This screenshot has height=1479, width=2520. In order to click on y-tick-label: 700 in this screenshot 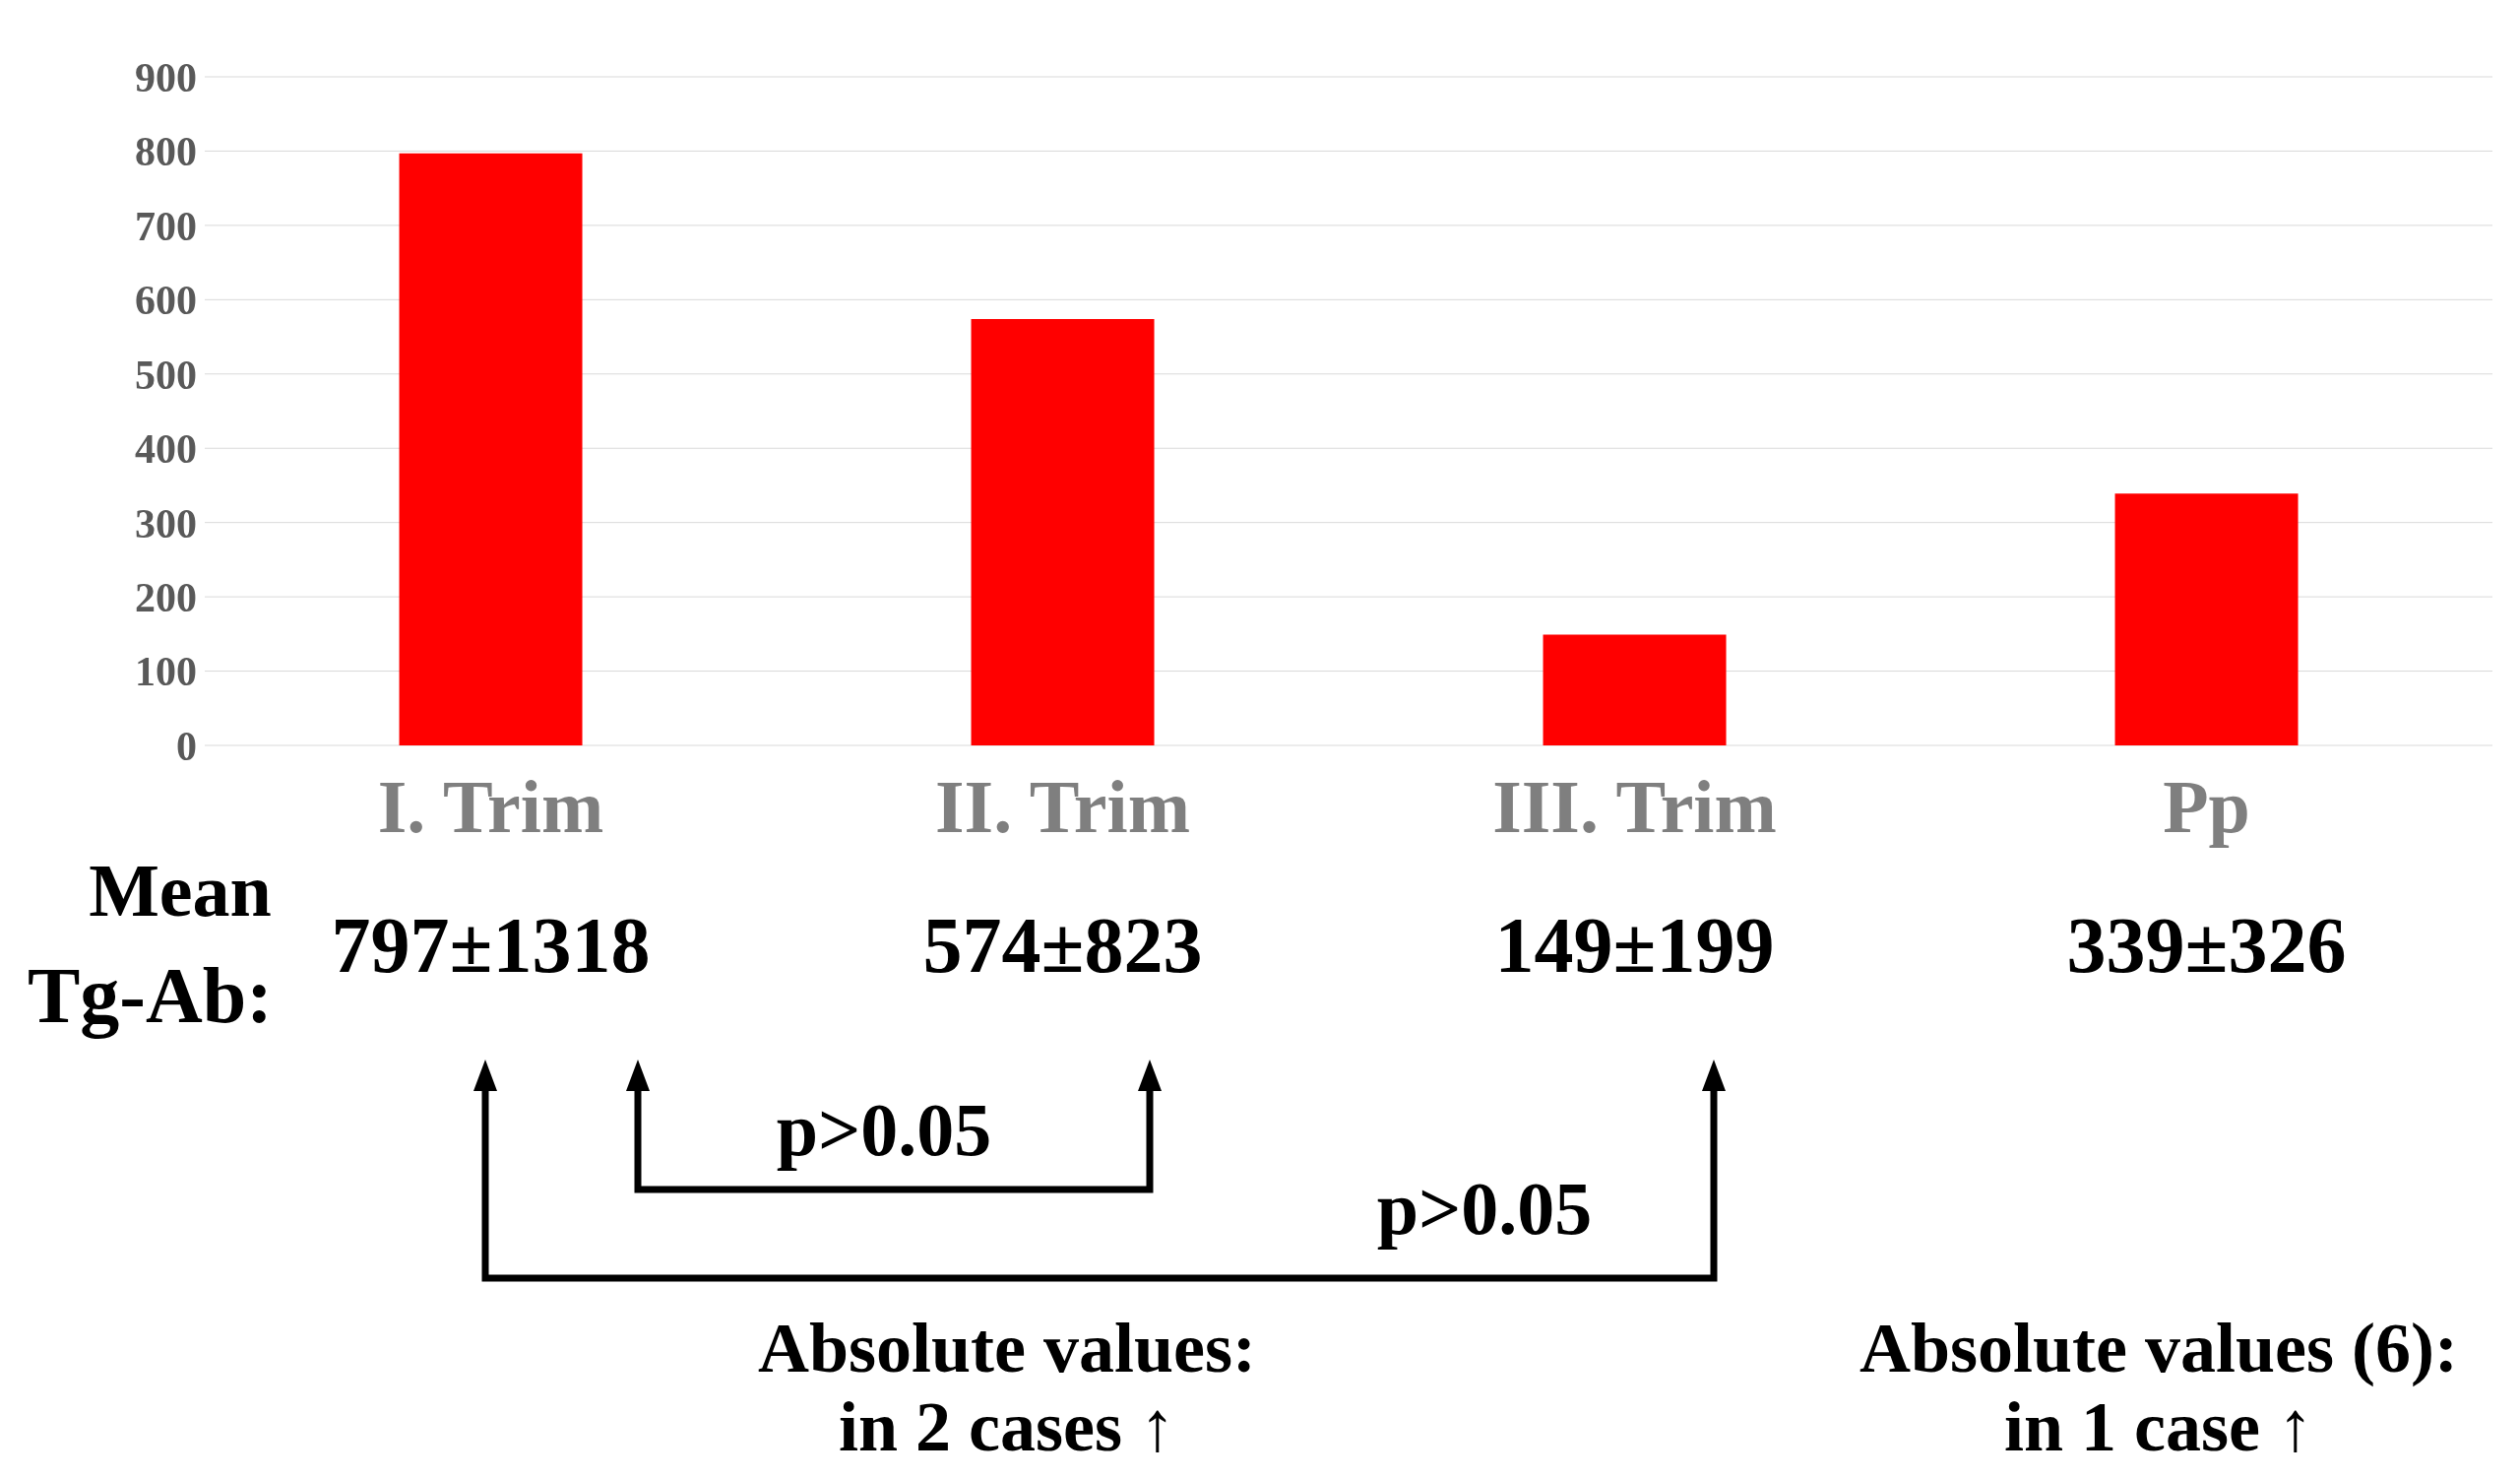, I will do `click(166, 226)`.